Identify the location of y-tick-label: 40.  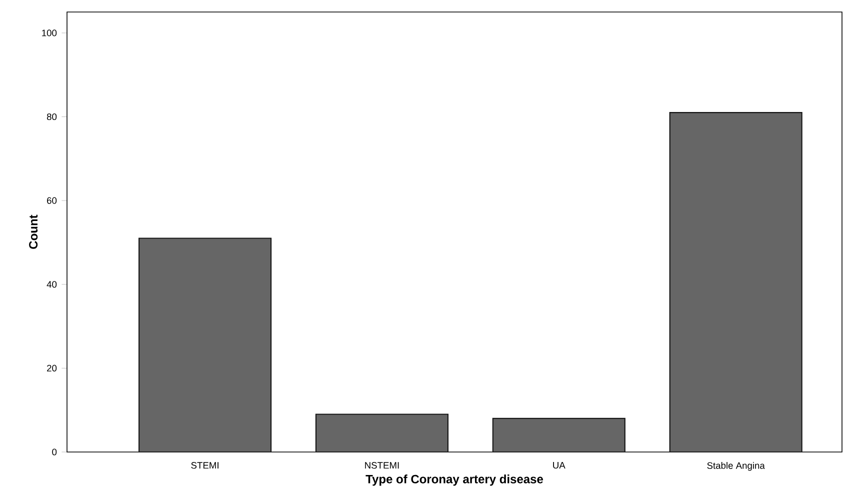
(51, 284).